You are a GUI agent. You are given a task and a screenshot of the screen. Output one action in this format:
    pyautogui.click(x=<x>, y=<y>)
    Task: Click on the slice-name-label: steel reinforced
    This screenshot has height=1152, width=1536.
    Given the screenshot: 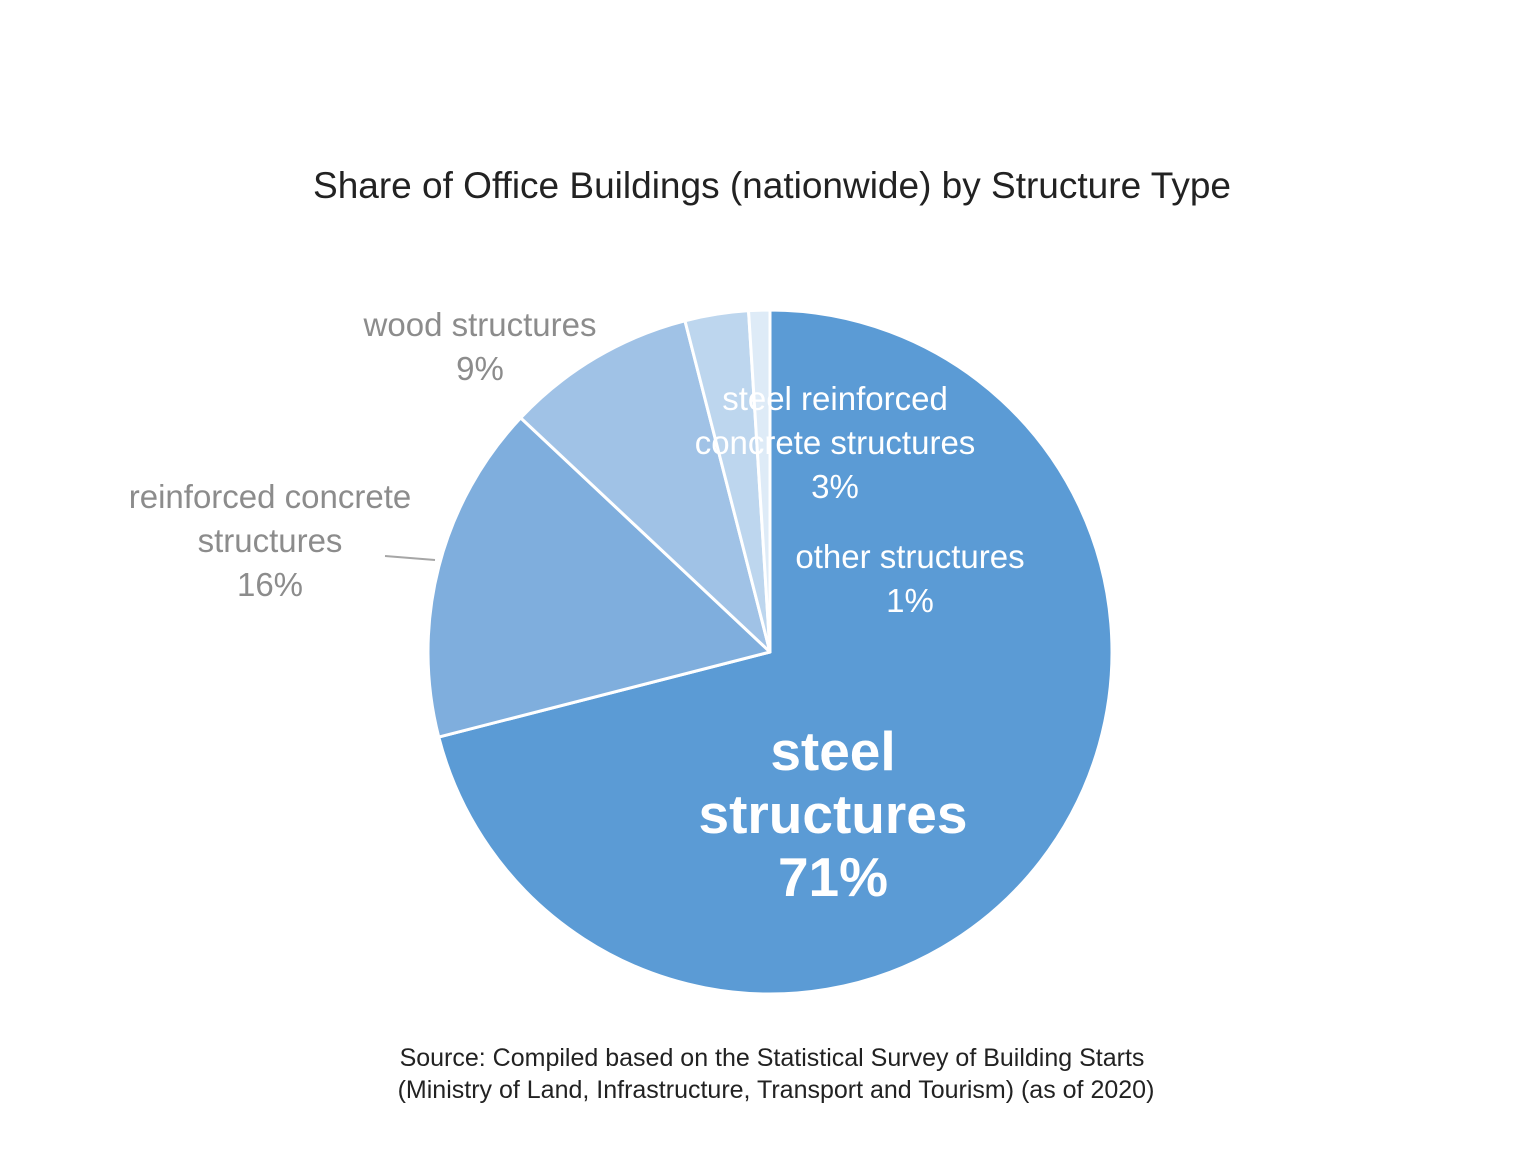 What is the action you would take?
    pyautogui.click(x=835, y=398)
    